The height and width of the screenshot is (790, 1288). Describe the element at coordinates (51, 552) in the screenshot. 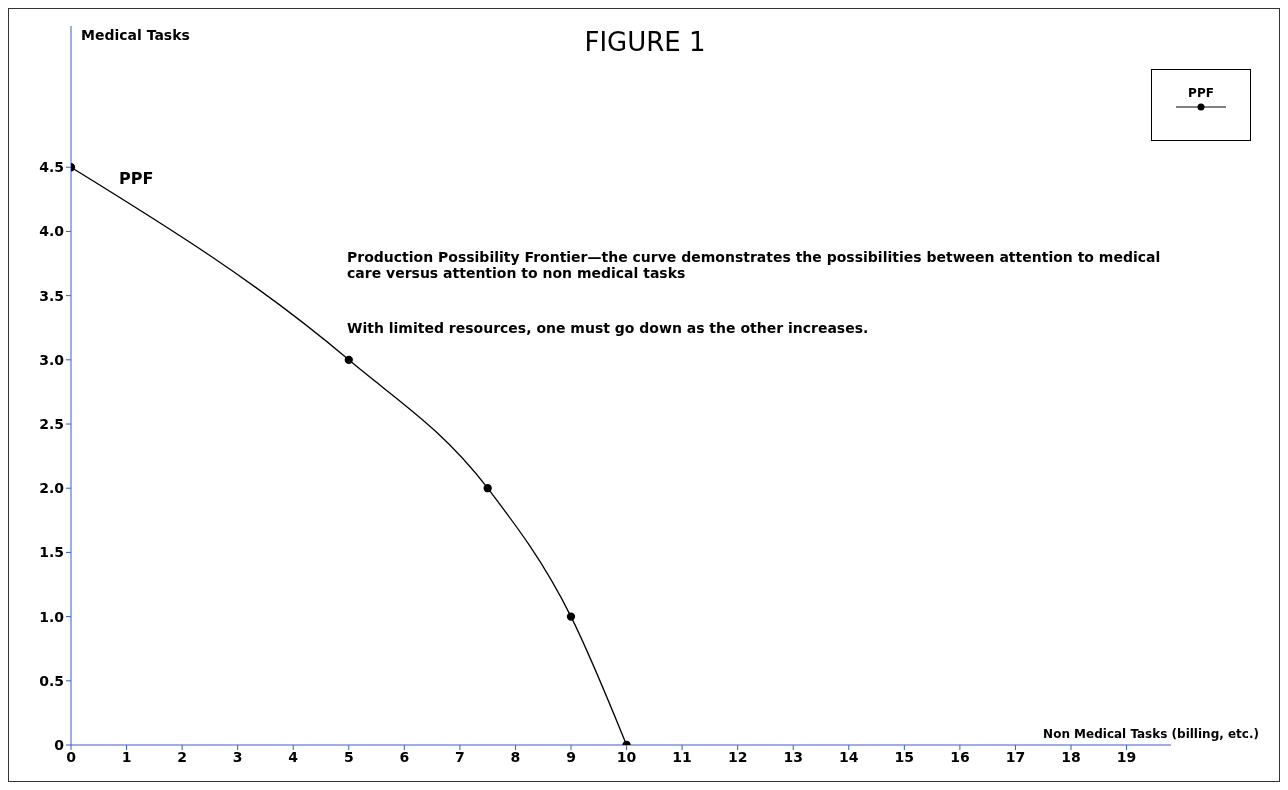

I see `y-tick-label: 1.5` at that location.